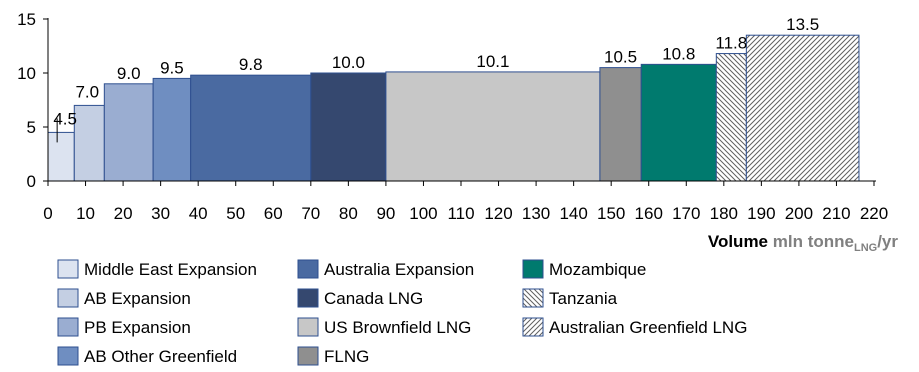 This screenshot has width=919, height=372. Describe the element at coordinates (731, 43) in the screenshot. I see `data-label-tanzania: 11.8` at that location.